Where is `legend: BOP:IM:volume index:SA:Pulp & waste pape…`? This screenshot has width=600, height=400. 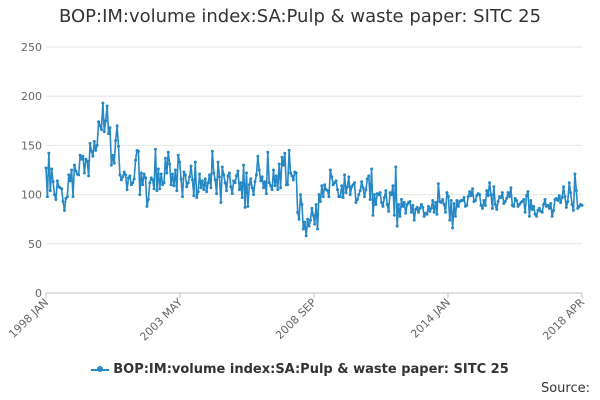 legend: BOP:IM:volume index:SA:Pulp & waste pape… is located at coordinates (300, 369).